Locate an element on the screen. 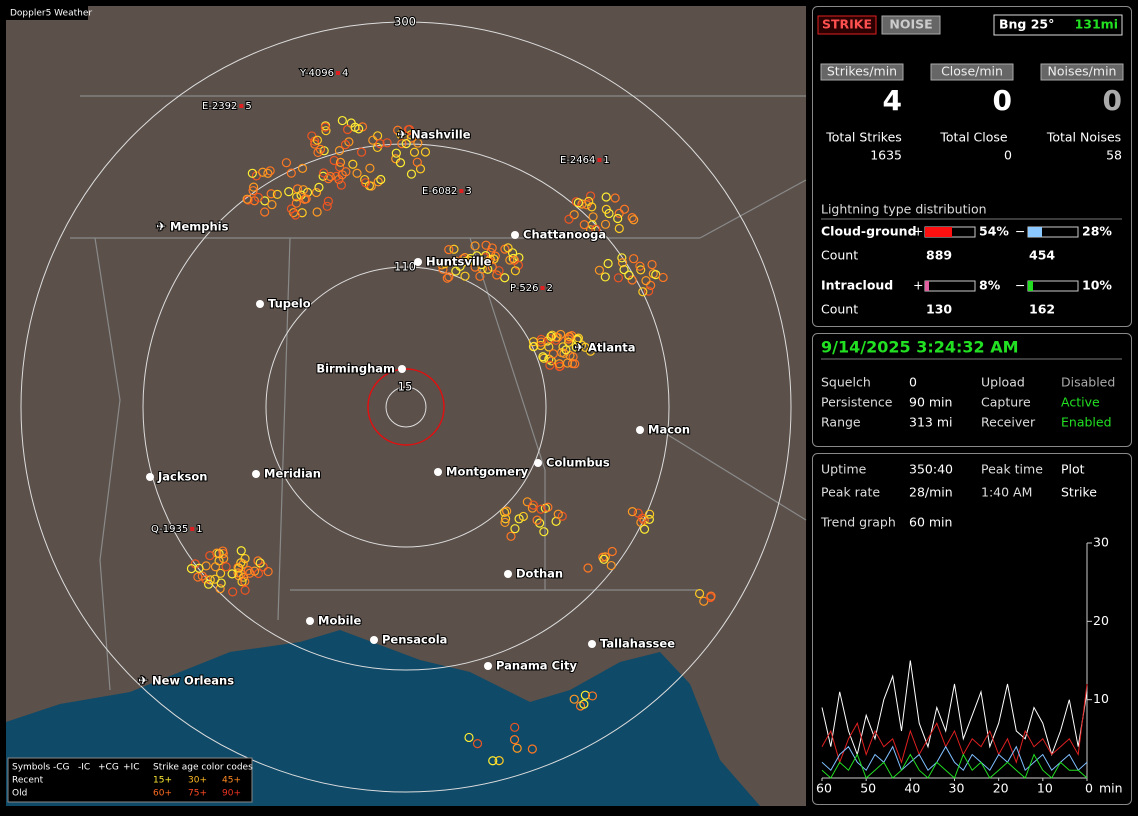 This screenshot has height=816, width=1138. noise-button is located at coordinates (911, 25).